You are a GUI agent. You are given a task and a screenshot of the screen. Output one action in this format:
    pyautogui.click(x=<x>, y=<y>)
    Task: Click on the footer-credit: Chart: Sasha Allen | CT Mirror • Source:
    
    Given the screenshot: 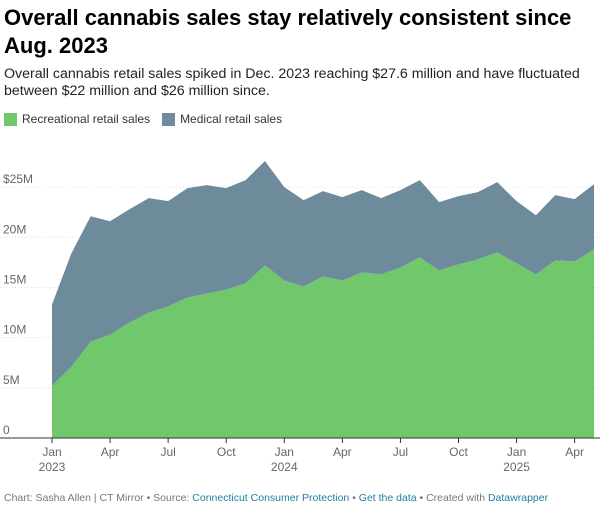 What is the action you would take?
    pyautogui.click(x=98, y=498)
    